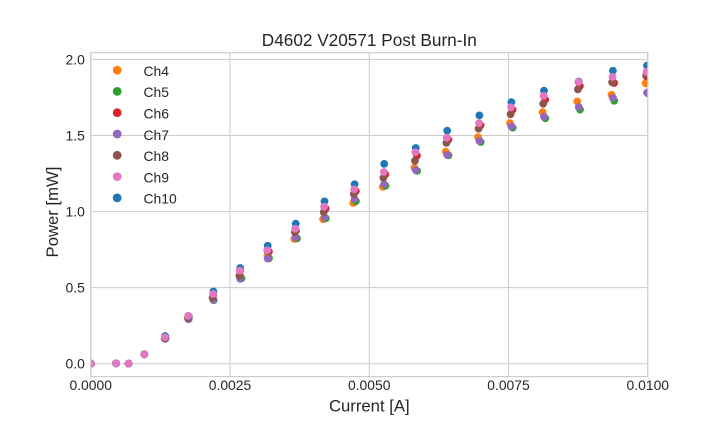 The image size is (720, 432). I want to click on svg-text: Ch5, so click(157, 92).